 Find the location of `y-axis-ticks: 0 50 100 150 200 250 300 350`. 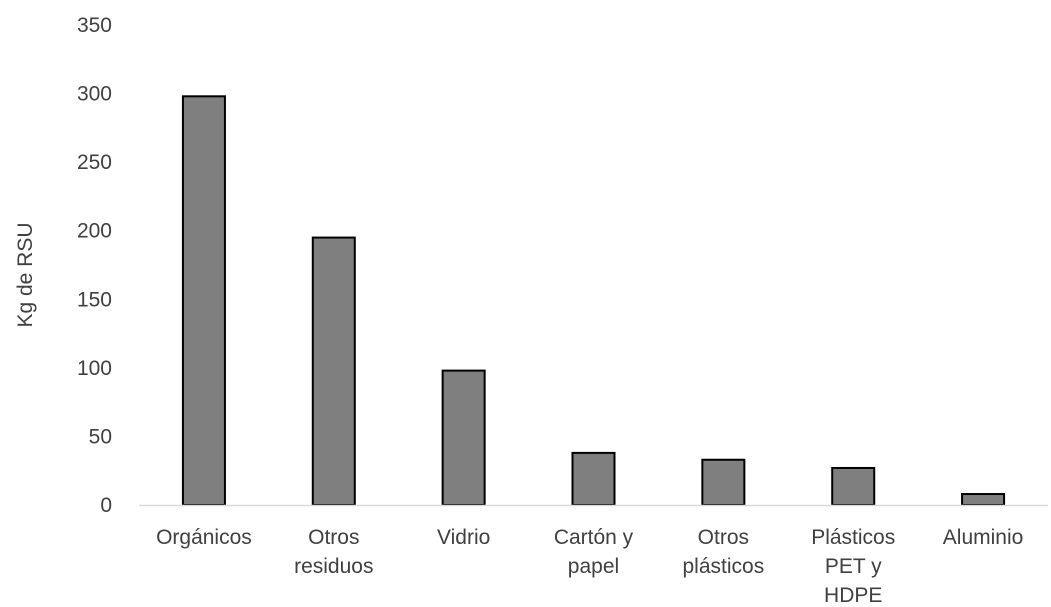

y-axis-ticks: 0 50 100 150 200 250 300 350 is located at coordinates (94, 265).